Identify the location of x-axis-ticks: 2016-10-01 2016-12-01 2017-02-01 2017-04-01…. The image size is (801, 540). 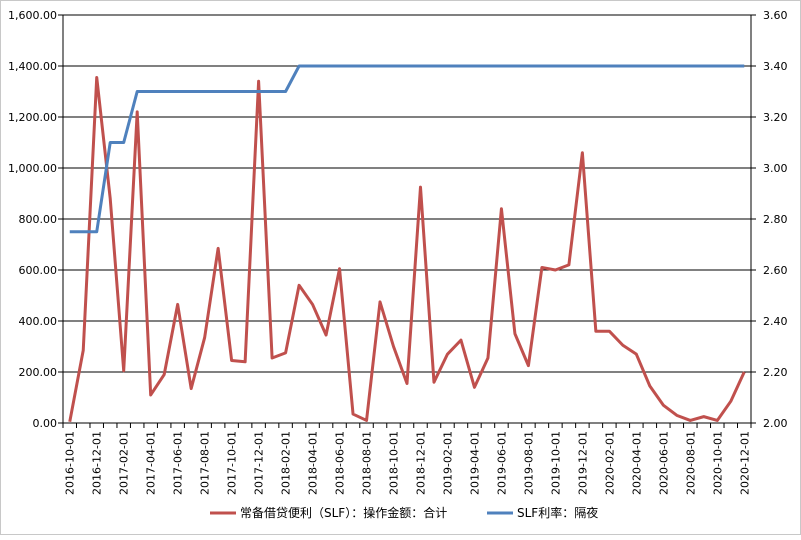
(407, 459).